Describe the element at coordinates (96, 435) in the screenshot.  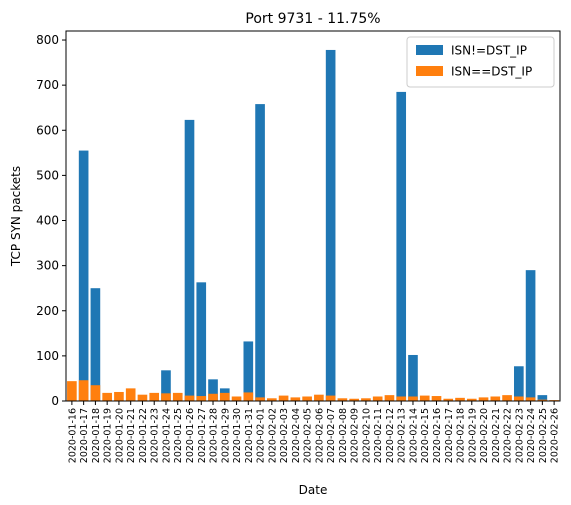
I see `x-tick-label-2020-01-18: 2020-01-18` at that location.